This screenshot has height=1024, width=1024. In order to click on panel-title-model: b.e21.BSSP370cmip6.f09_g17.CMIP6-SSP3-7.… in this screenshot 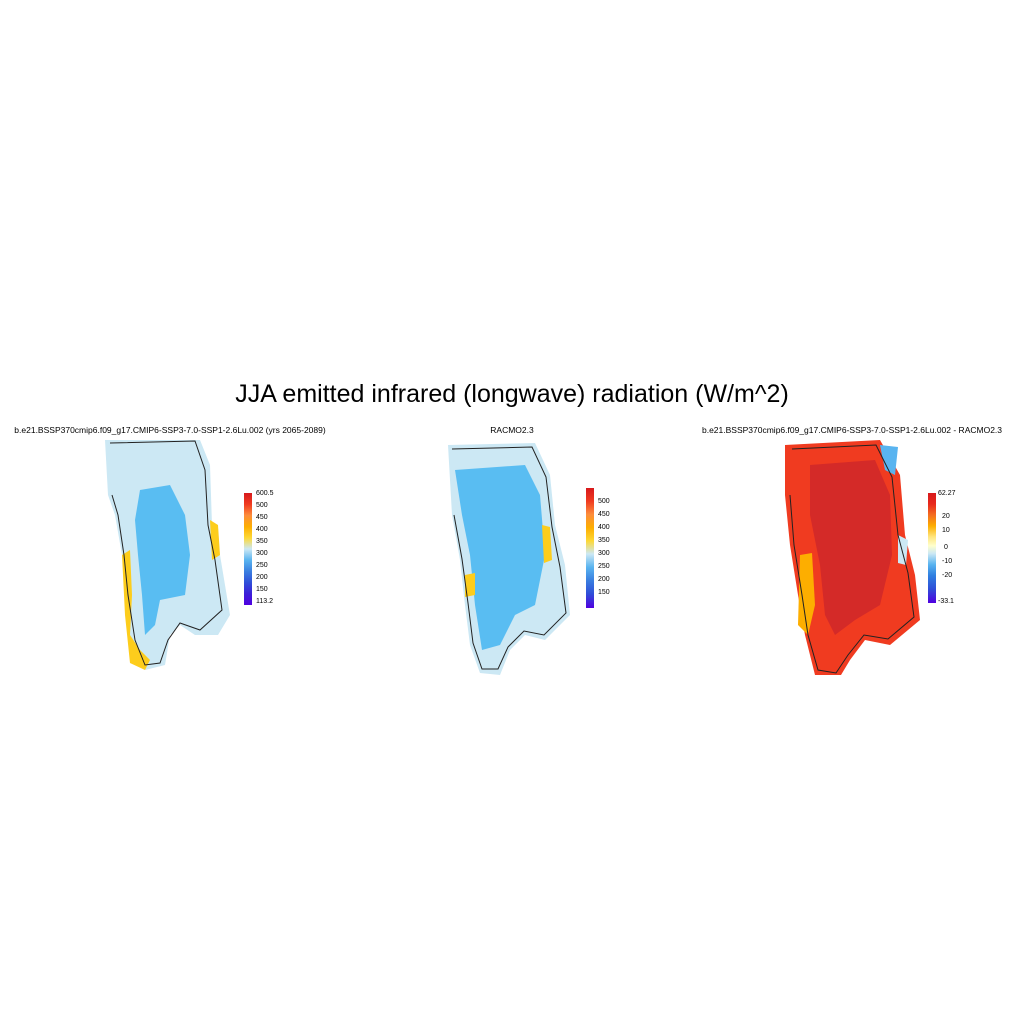, I will do `click(170, 430)`.